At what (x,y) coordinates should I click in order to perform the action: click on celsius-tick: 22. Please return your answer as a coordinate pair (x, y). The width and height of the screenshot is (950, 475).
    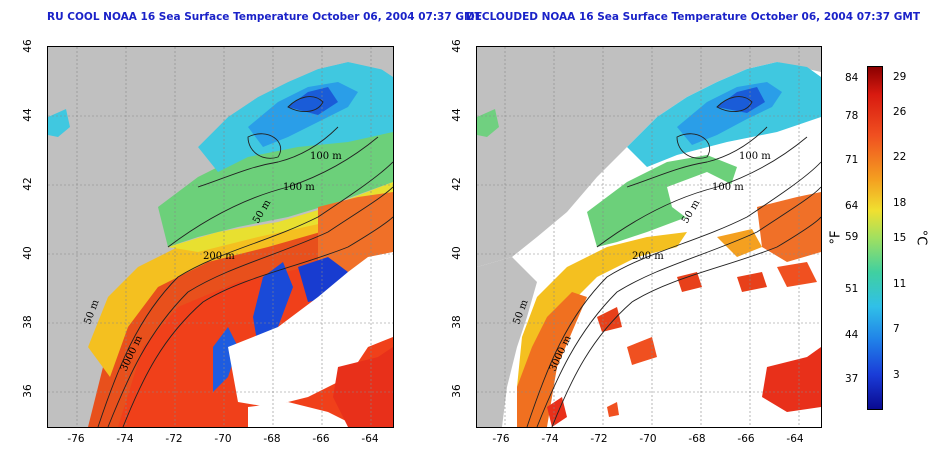
    Looking at the image, I should click on (900, 157).